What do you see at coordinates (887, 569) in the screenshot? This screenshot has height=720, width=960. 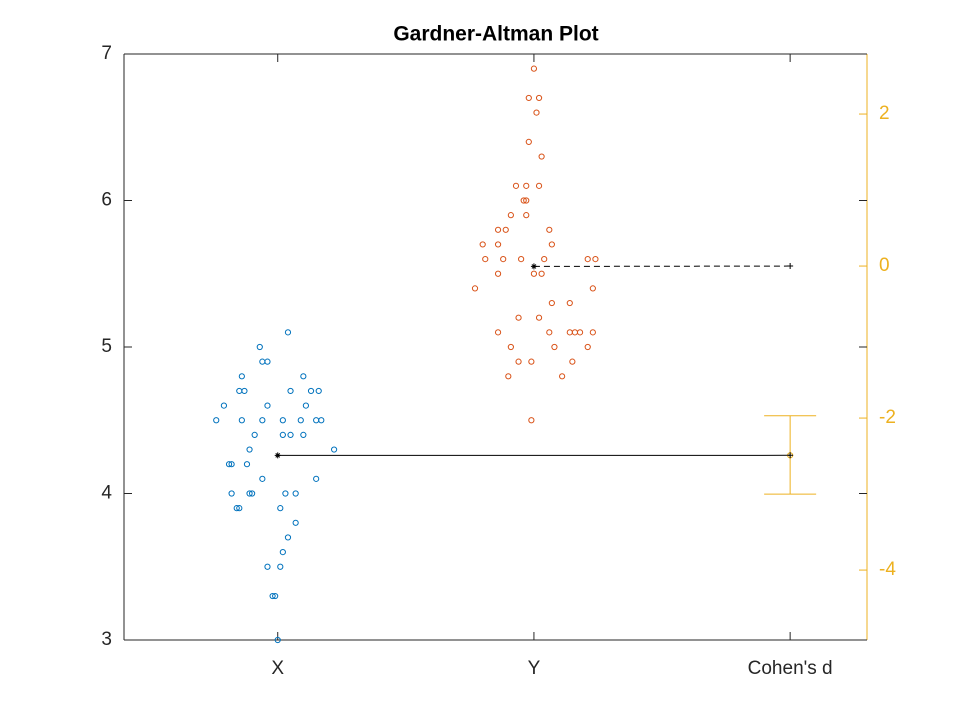 I see `y2-tick-label: -4` at bounding box center [887, 569].